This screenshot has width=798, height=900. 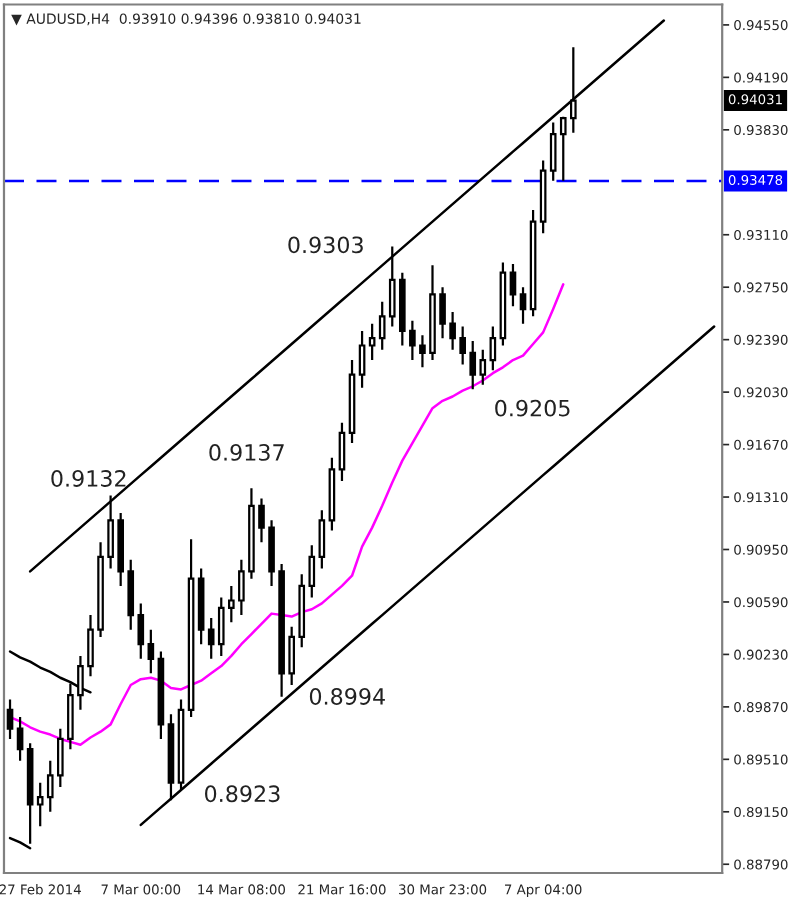 What do you see at coordinates (325, 245) in the screenshot?
I see `annotation: 0.9303` at bounding box center [325, 245].